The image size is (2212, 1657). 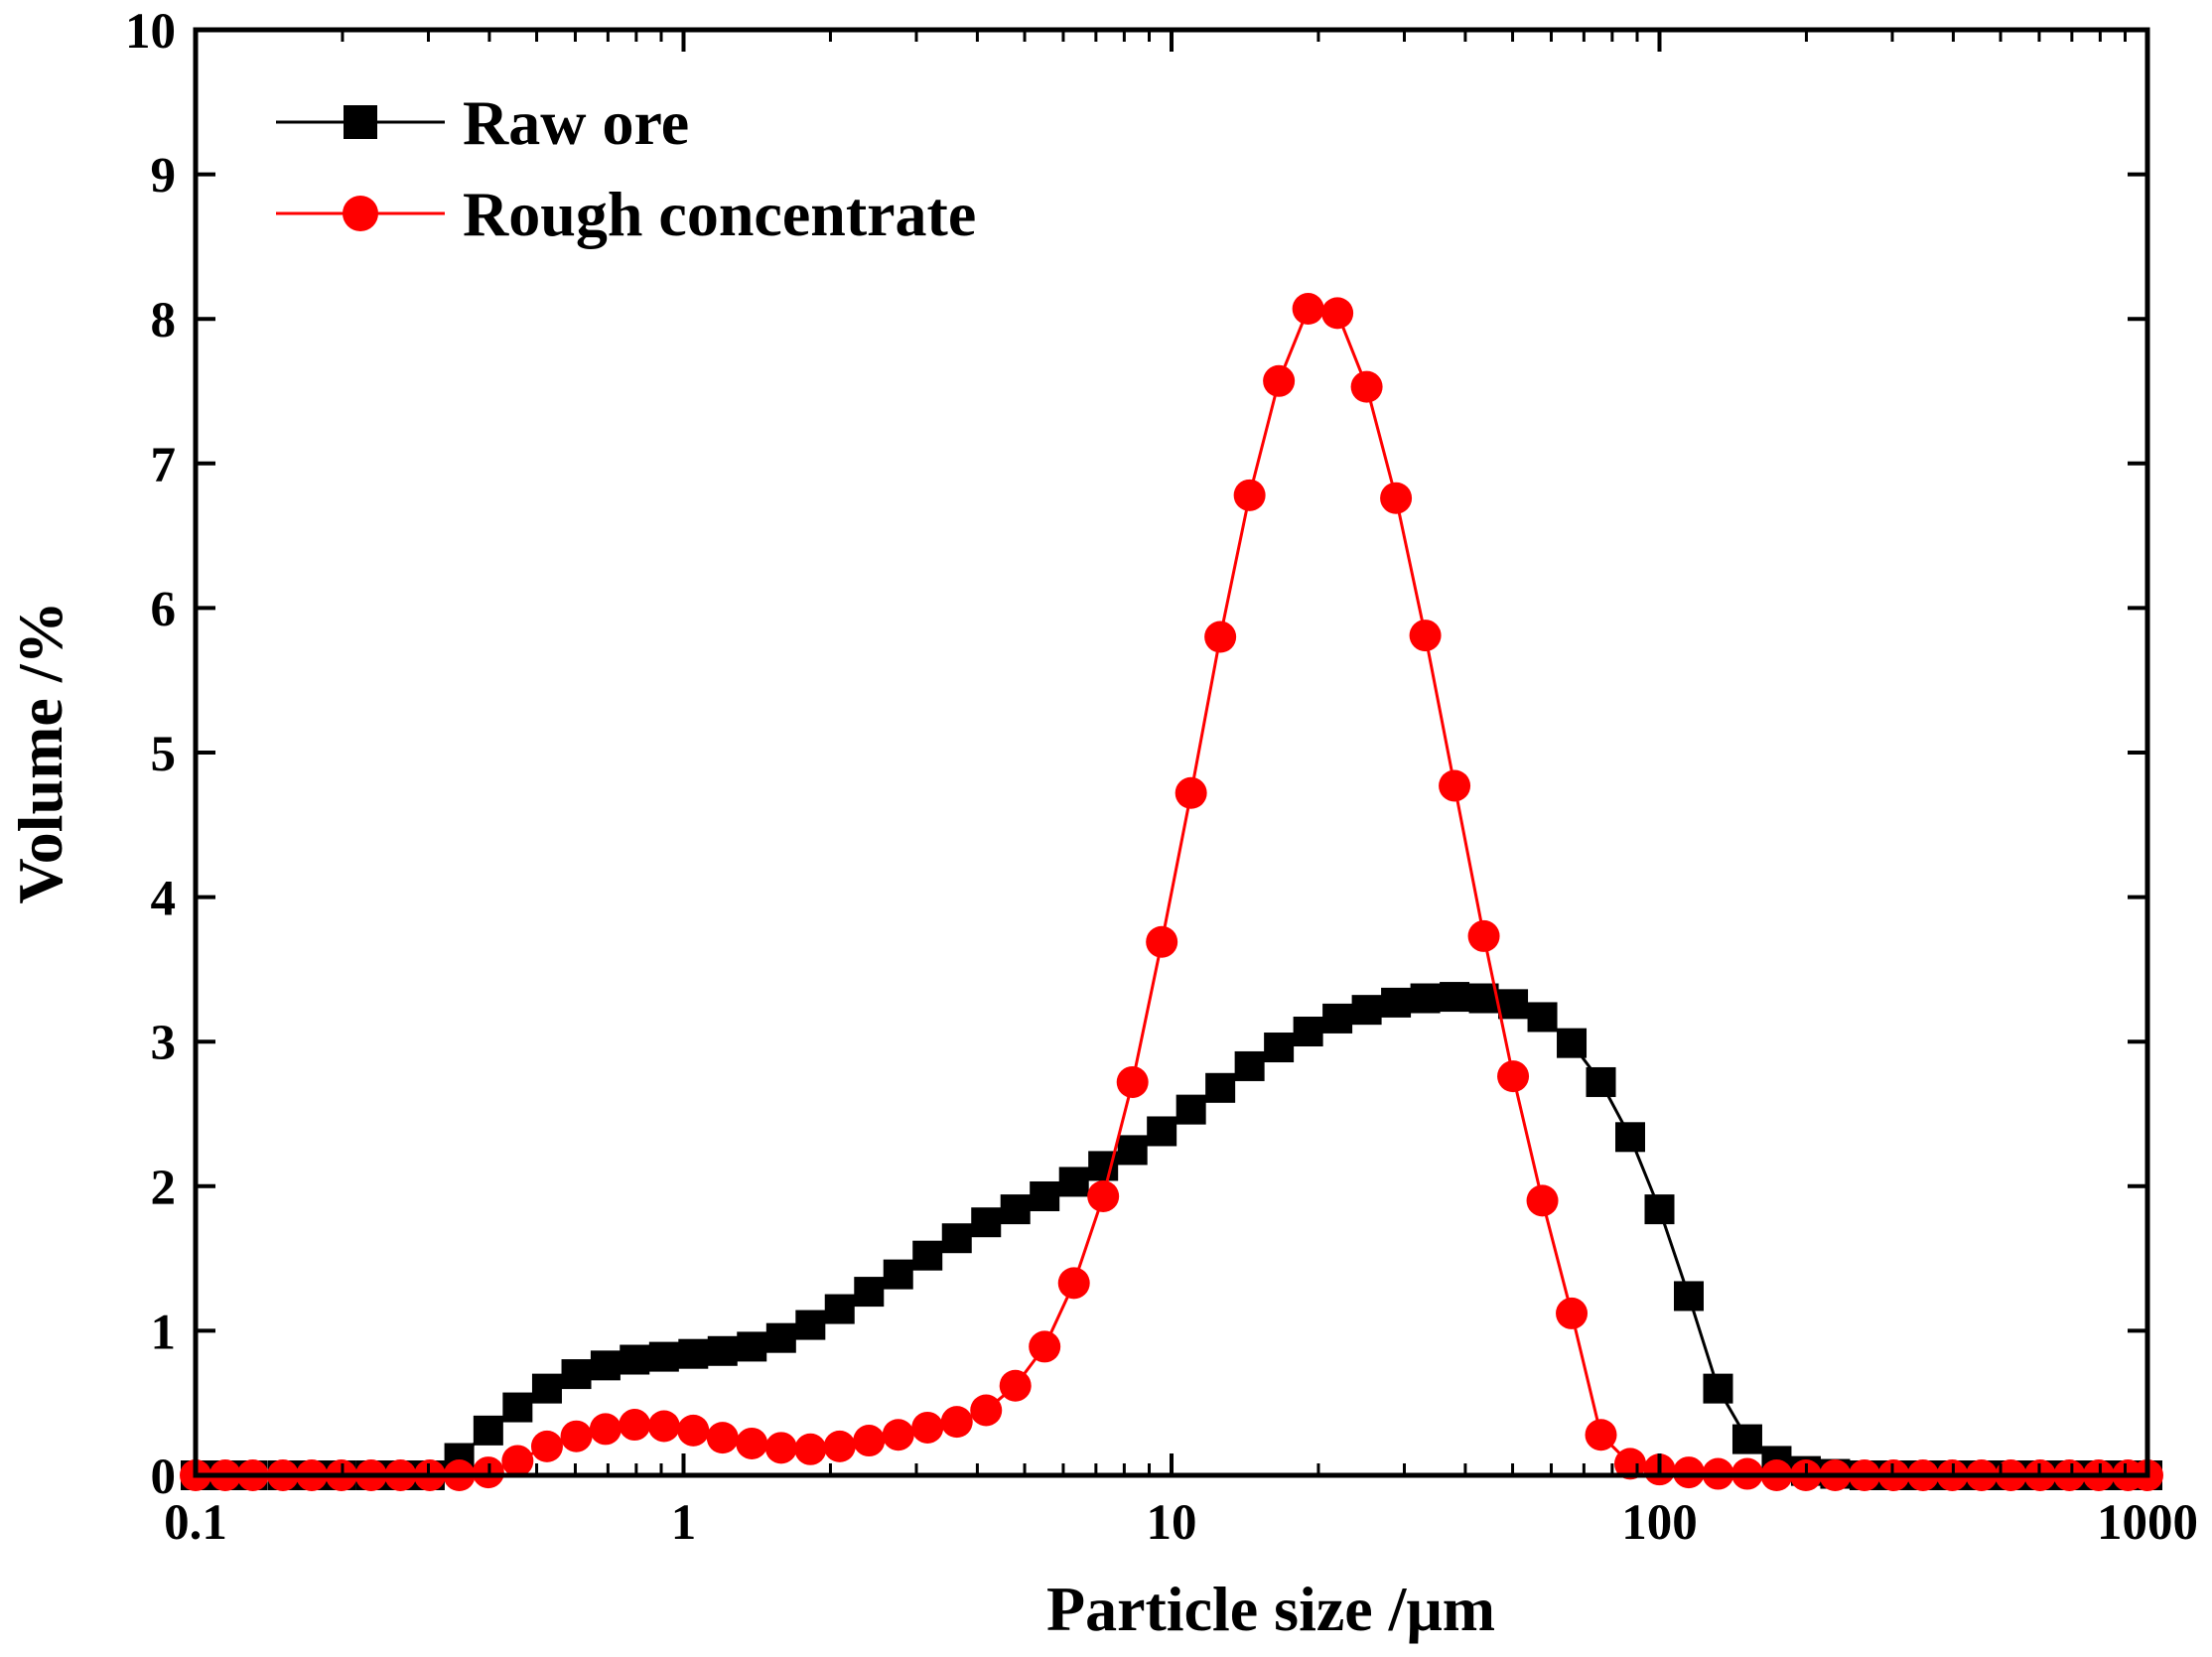 What do you see at coordinates (164, 321) in the screenshot?
I see `y-tick-label: 8` at bounding box center [164, 321].